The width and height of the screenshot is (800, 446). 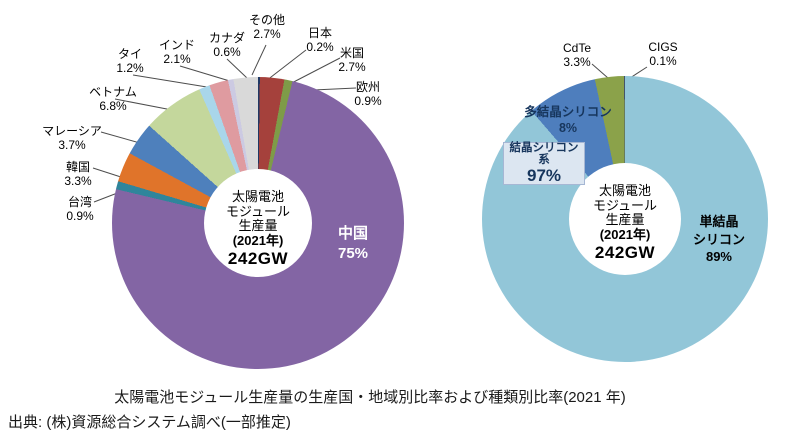 I want to click on label-china: 中国 75%, so click(x=353, y=243).